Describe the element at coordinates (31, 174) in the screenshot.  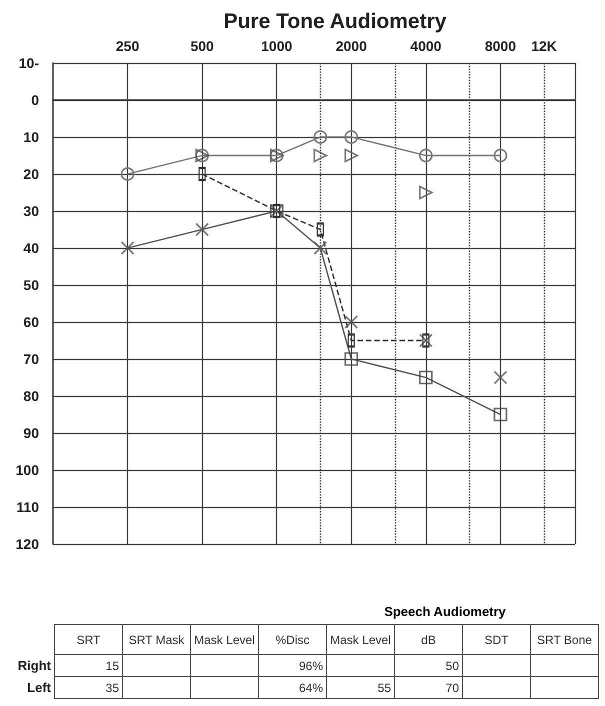
I see `y-tick-label: 20` at that location.